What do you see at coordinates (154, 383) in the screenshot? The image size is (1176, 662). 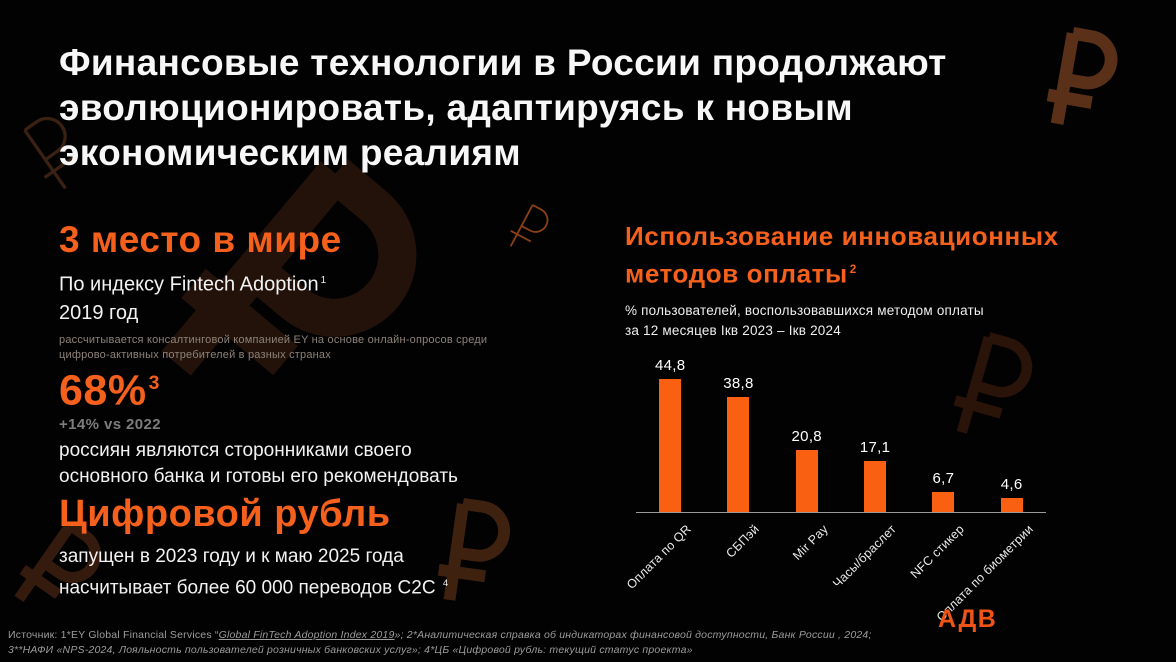 I see `footnote-marker: 3` at bounding box center [154, 383].